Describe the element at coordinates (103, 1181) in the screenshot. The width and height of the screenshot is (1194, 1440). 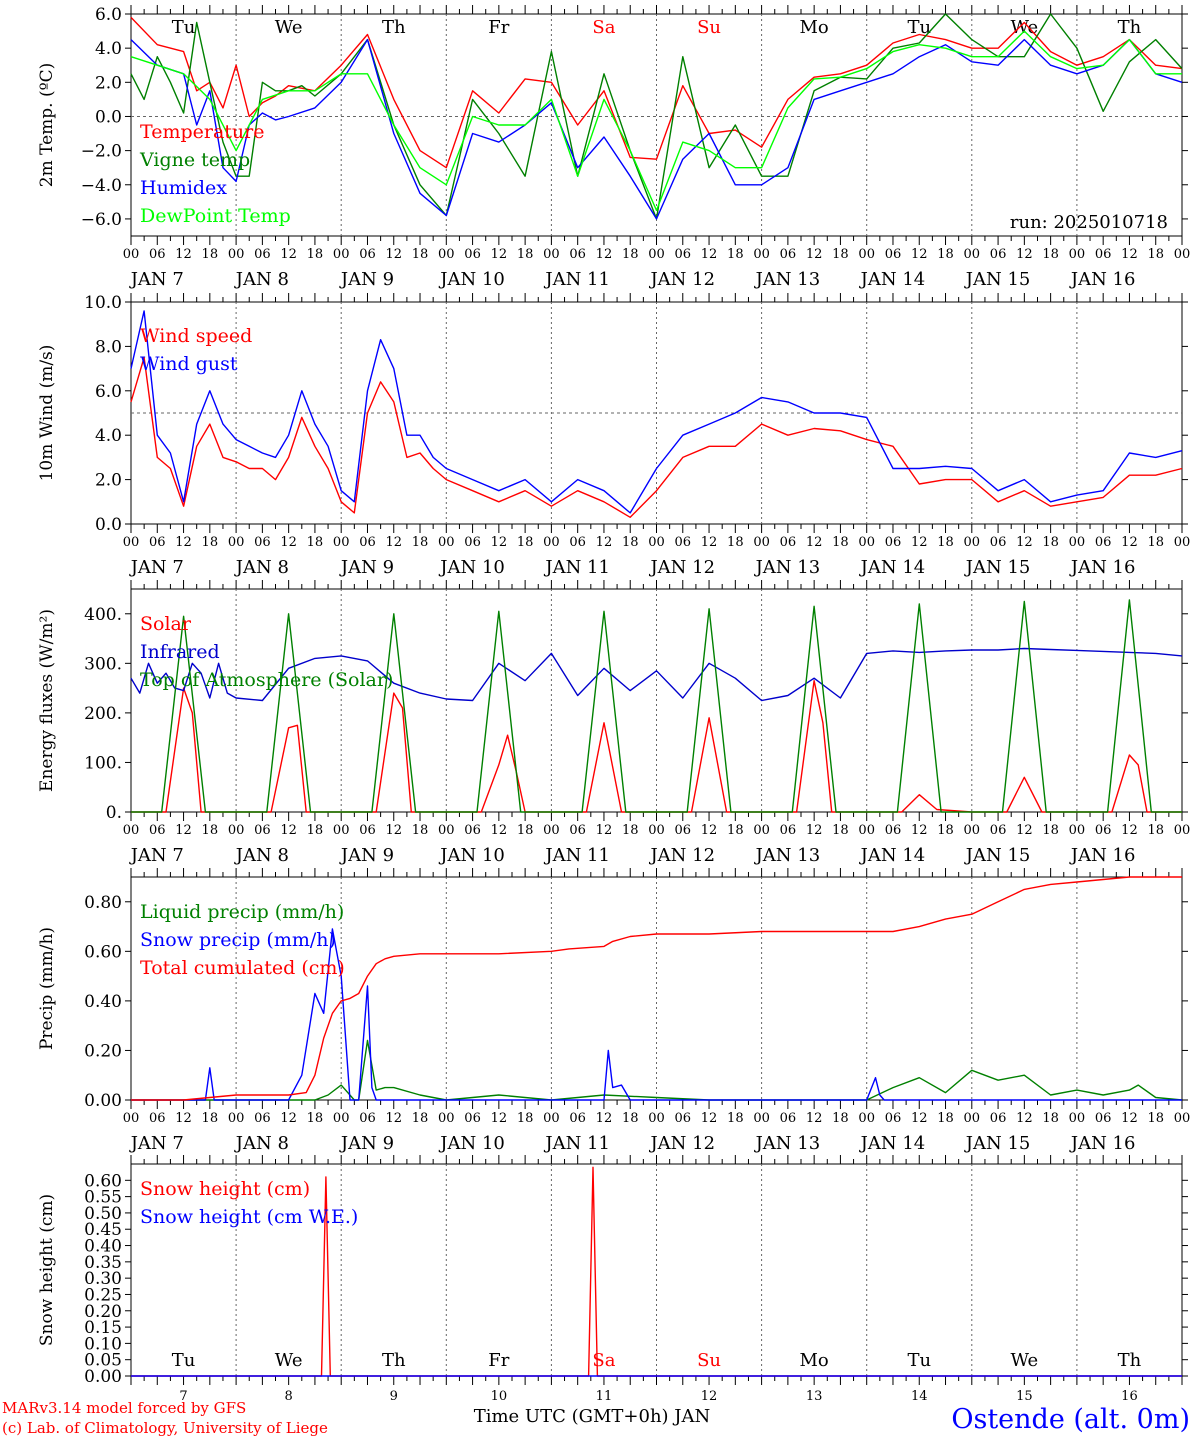
I see `y-tick-label: 0.60` at that location.